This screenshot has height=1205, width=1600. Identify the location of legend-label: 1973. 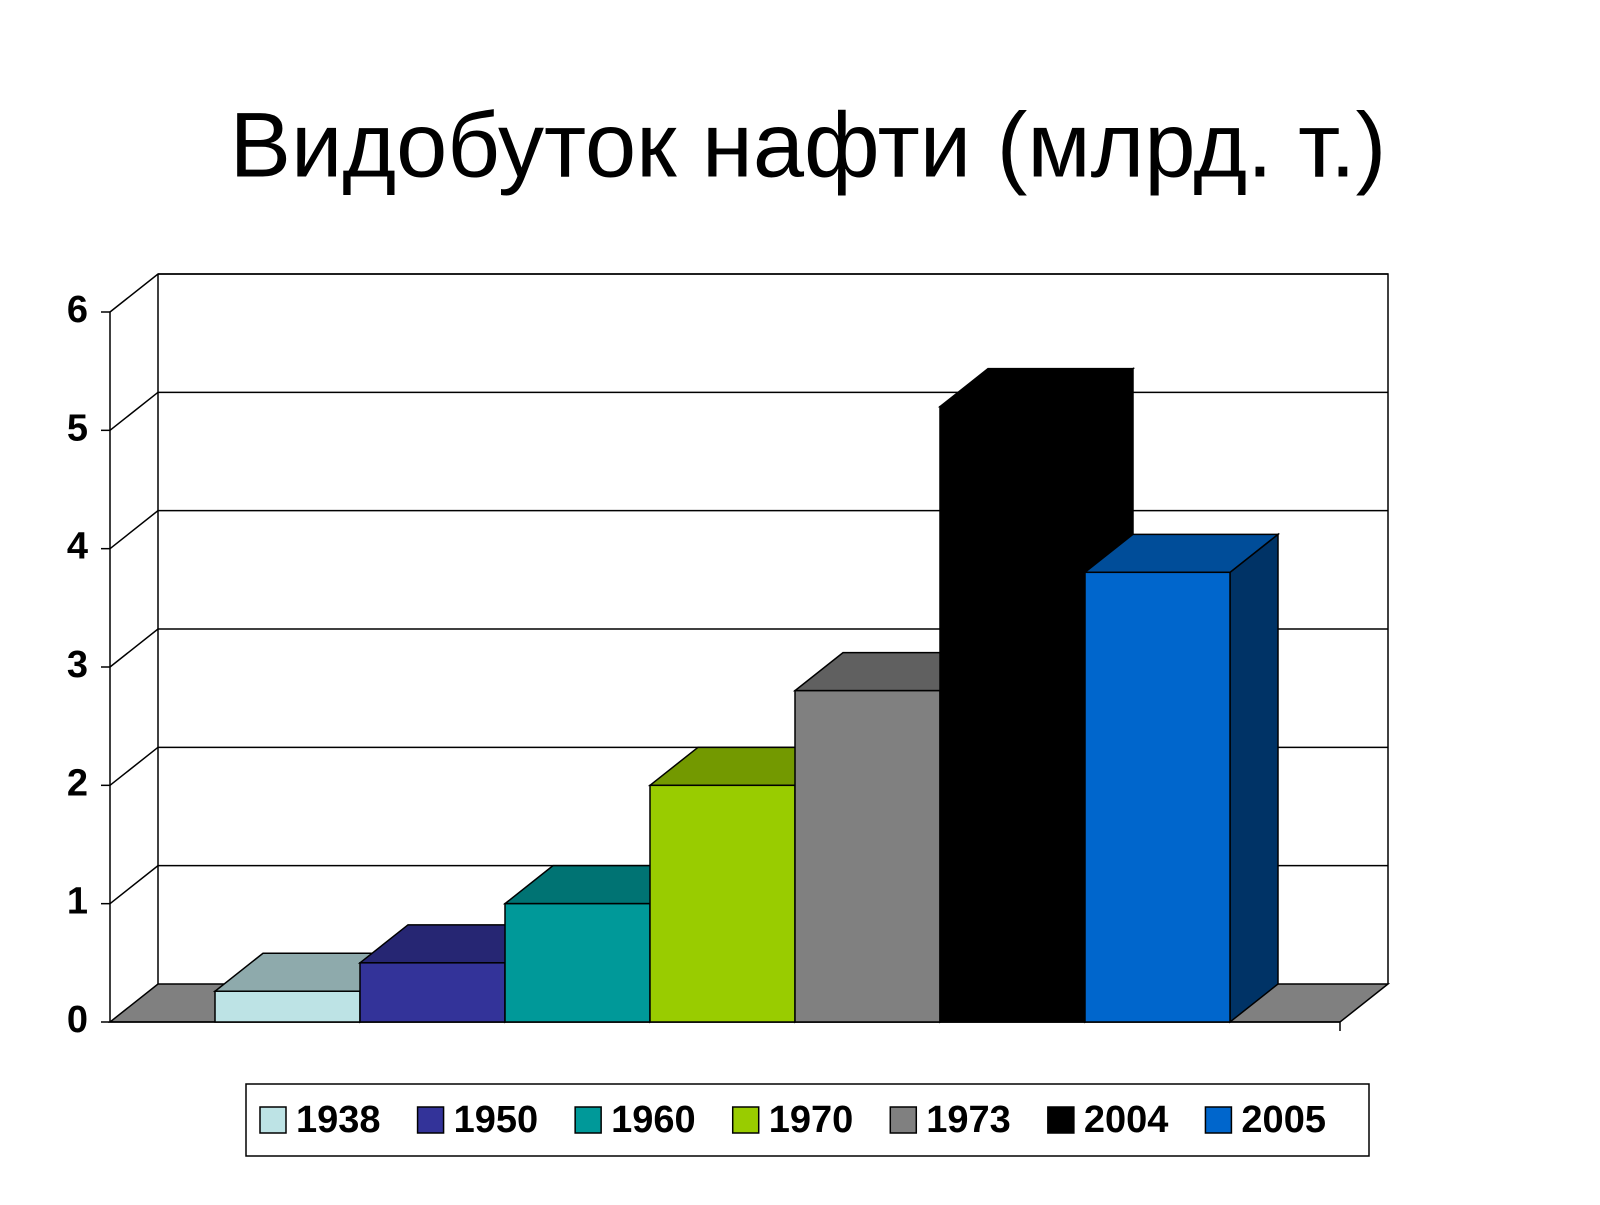
(968, 1120).